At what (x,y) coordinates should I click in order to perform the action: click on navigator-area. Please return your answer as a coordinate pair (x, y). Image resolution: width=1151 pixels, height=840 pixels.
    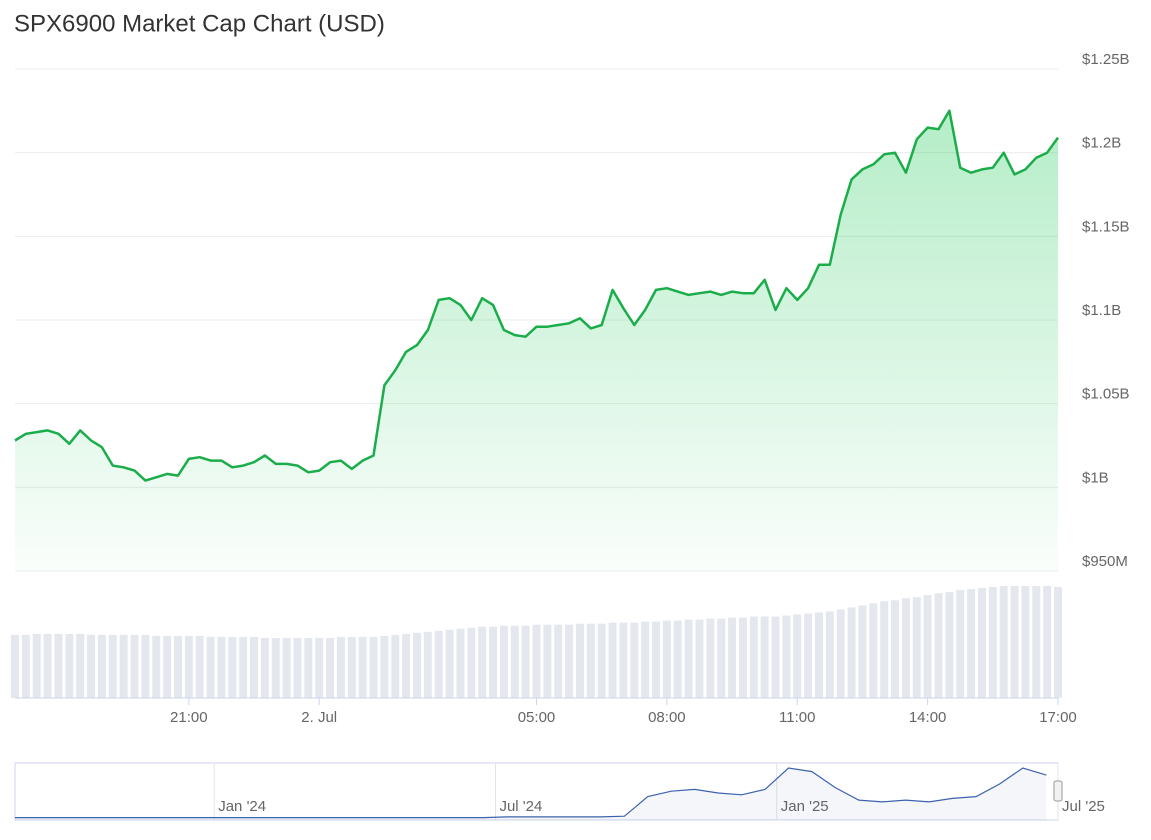
    Looking at the image, I should click on (531, 794).